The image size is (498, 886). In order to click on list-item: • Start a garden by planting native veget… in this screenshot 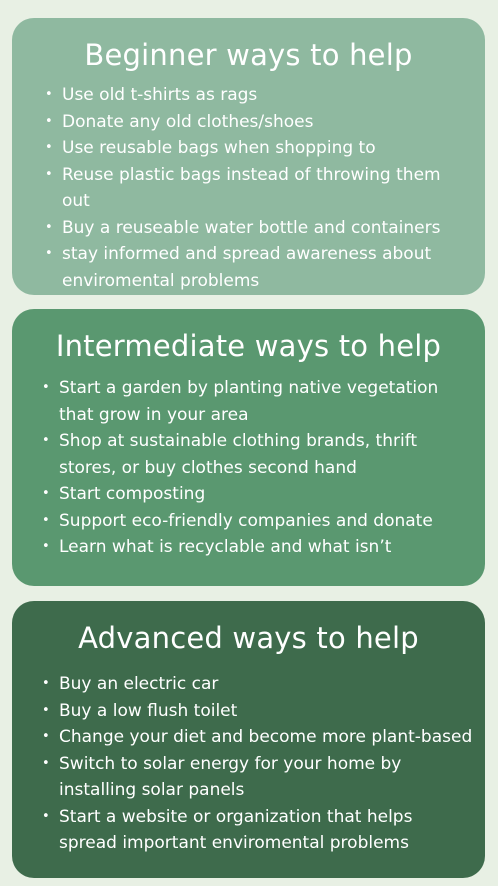, I will do `click(257, 401)`.